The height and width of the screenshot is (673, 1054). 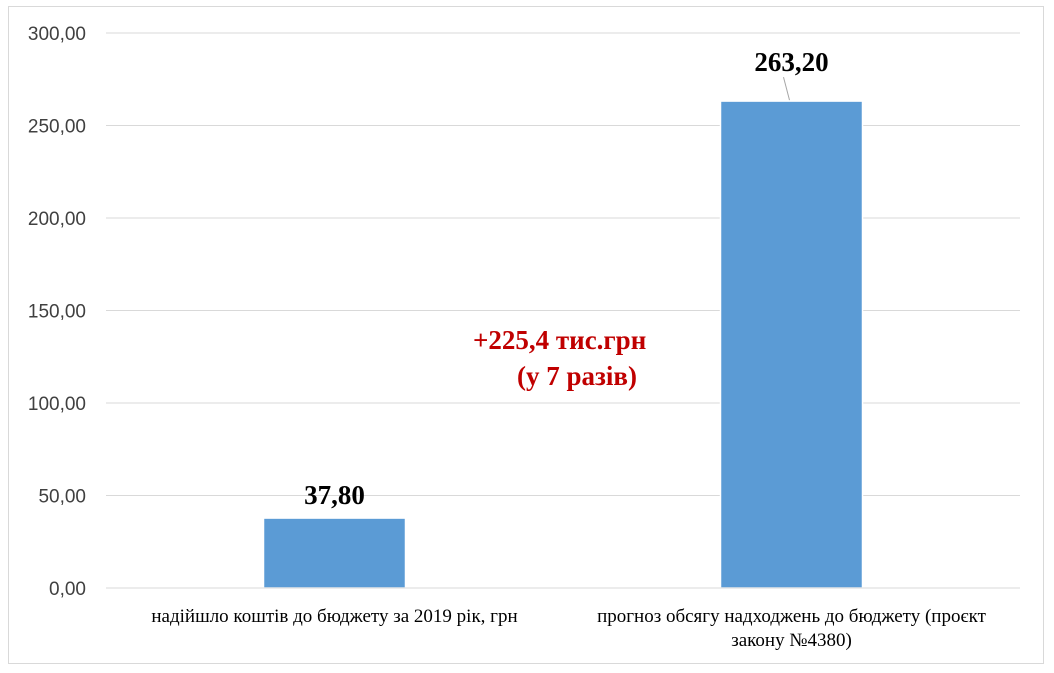 What do you see at coordinates (57, 404) in the screenshot?
I see `y-tick-label: 100,00` at bounding box center [57, 404].